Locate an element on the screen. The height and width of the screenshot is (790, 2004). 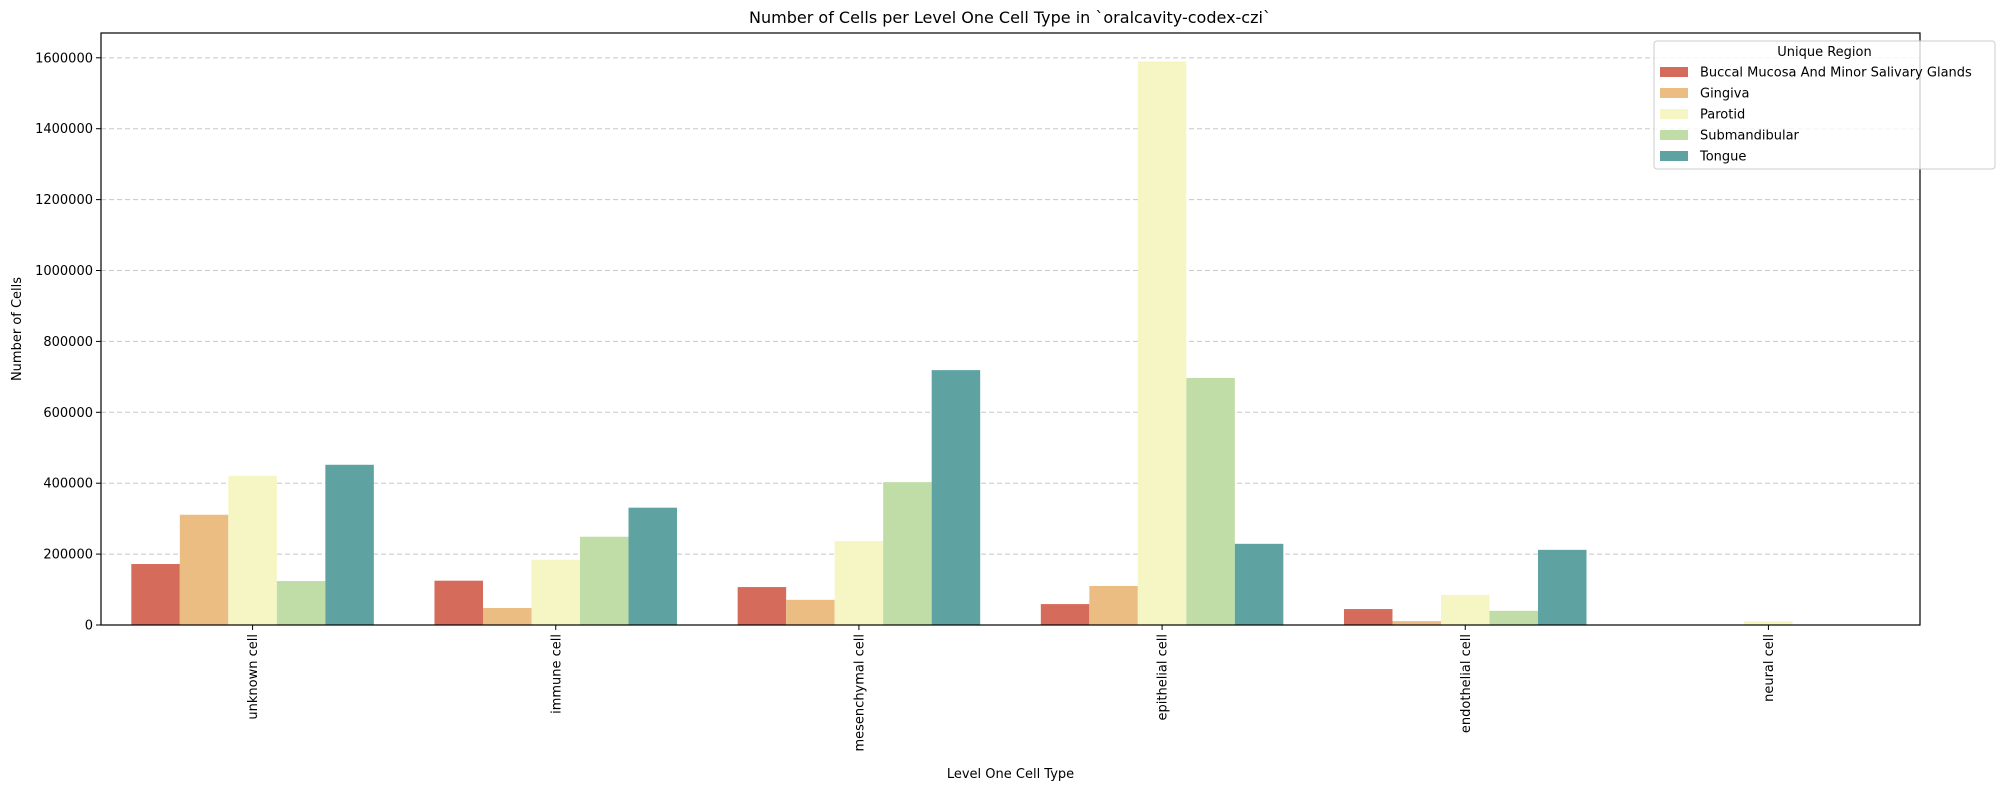
bar-parotid-epithelial-cell is located at coordinates (1162, 343).